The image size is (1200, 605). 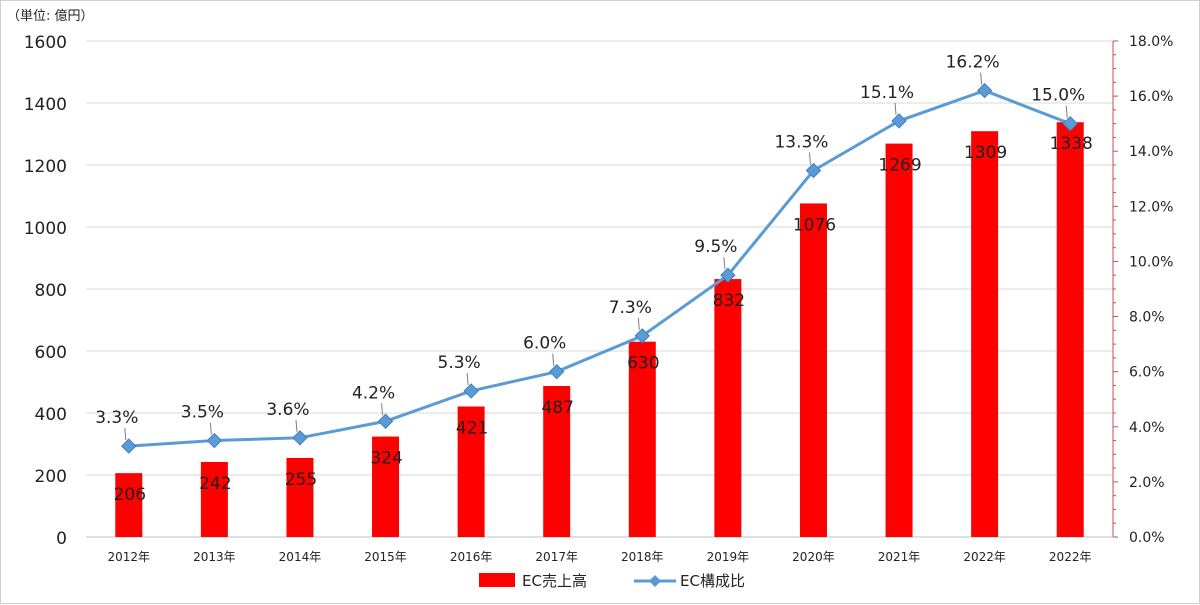 I want to click on line-data-label: 15.1%, so click(x=887, y=93).